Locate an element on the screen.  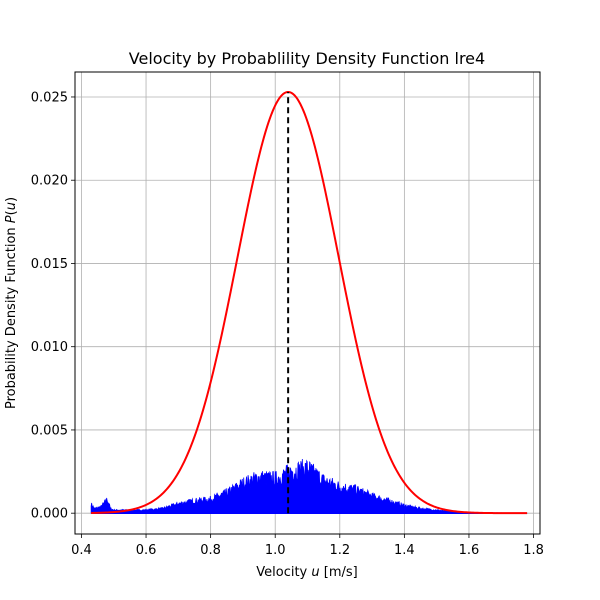
y-tick-label: 0.015 is located at coordinates (49, 264).